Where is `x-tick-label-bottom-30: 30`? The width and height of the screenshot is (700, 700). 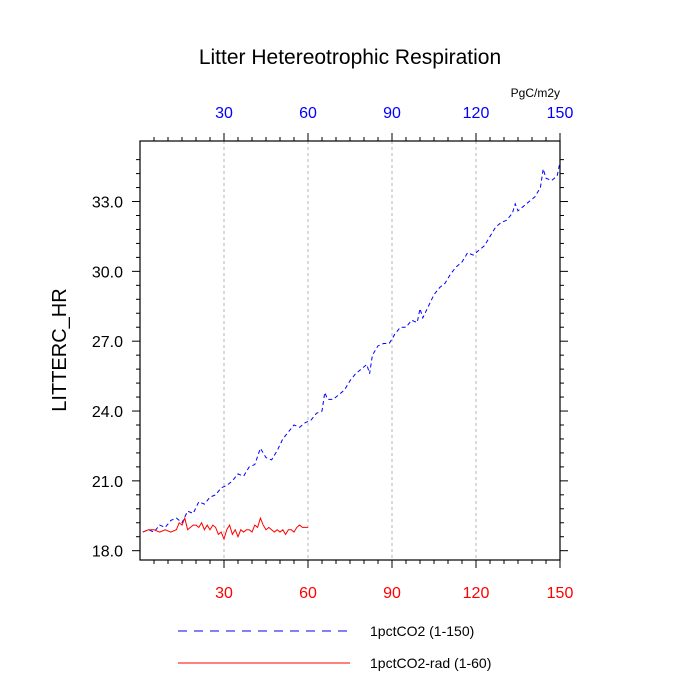 x-tick-label-bottom-30: 30 is located at coordinates (224, 593).